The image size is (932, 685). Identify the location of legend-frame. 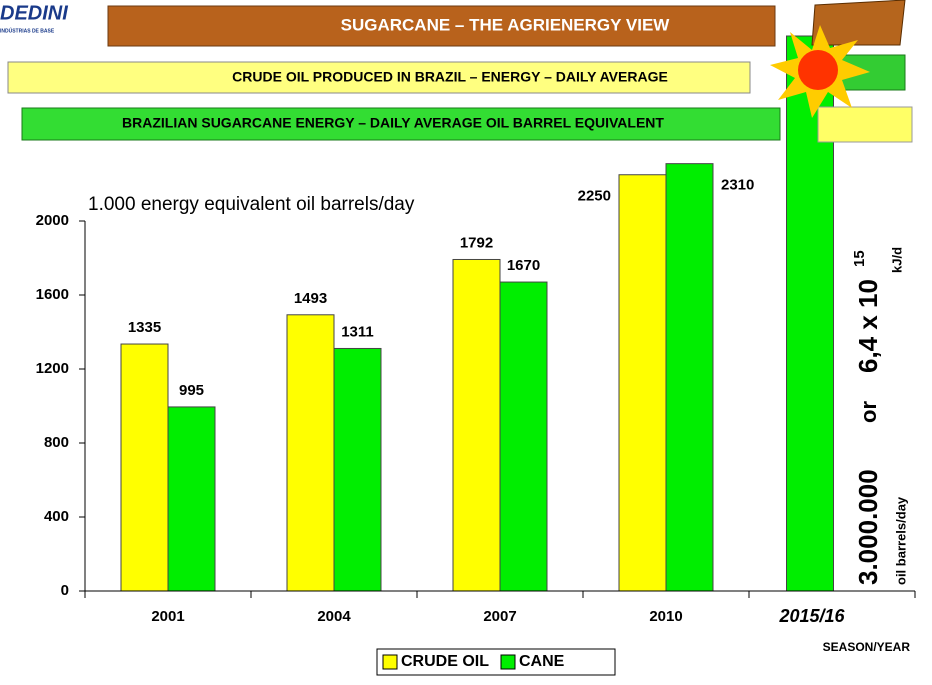
(496, 662).